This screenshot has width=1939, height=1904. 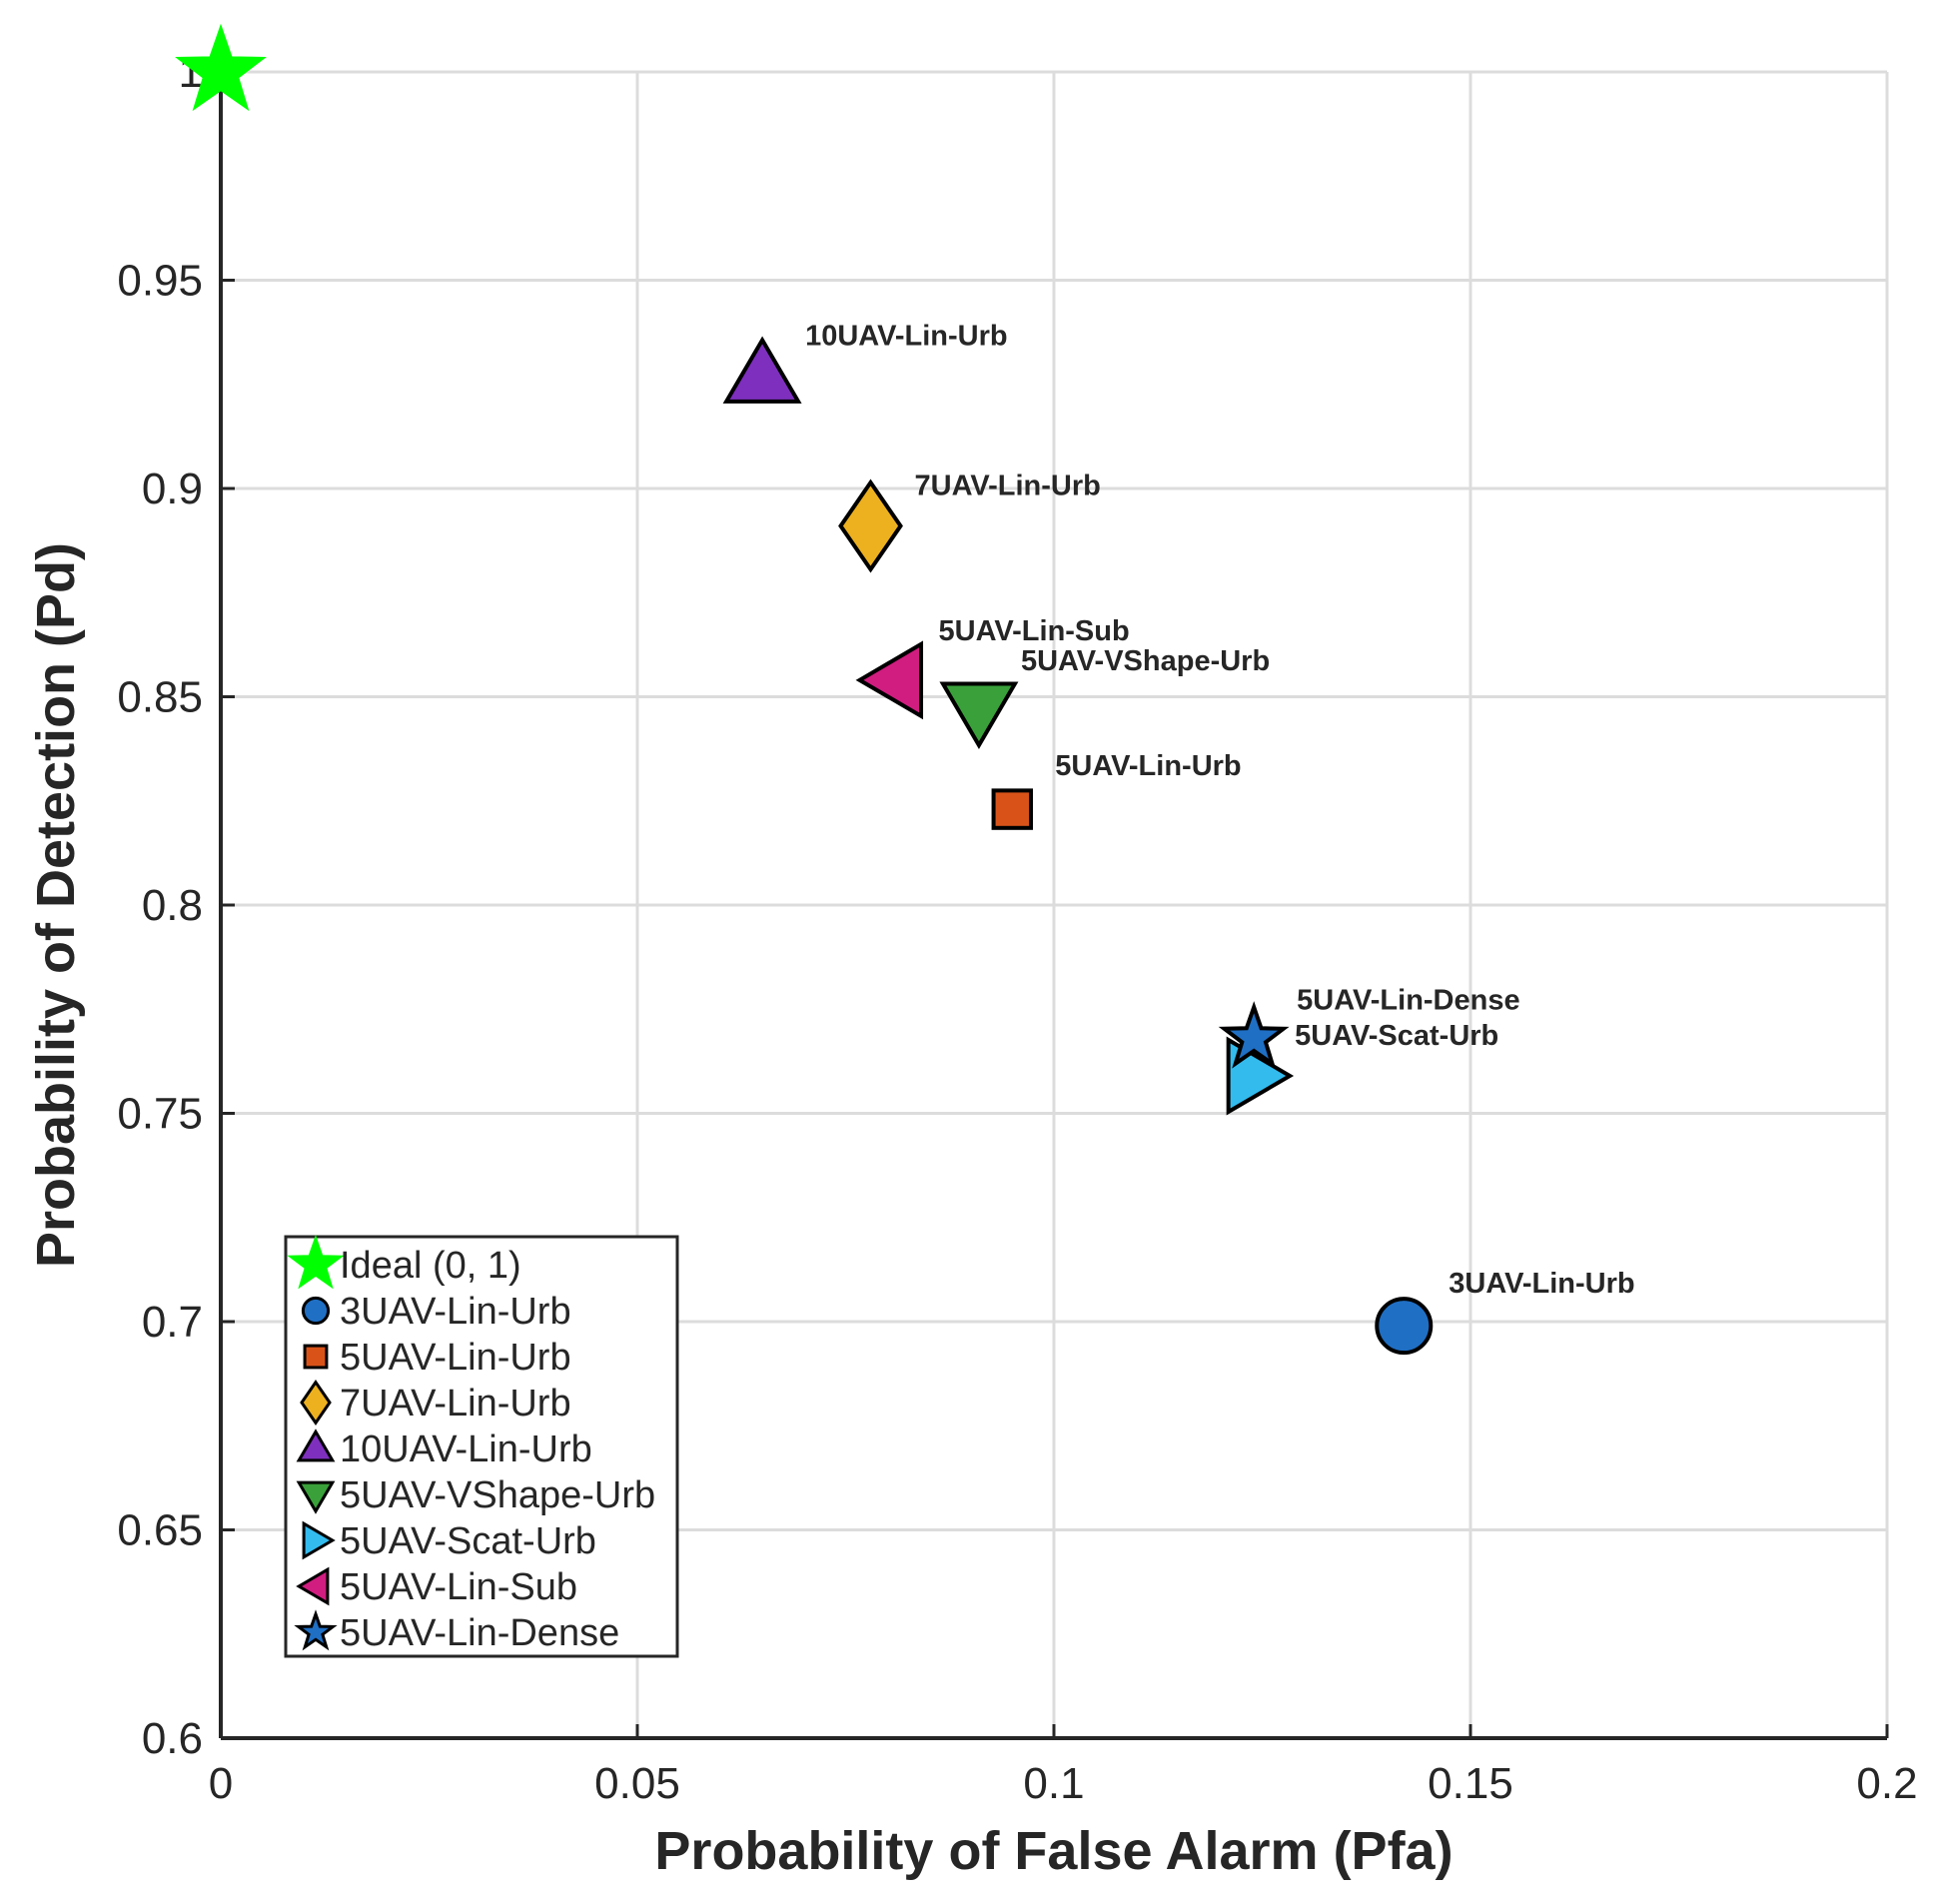 I want to click on x-tick-label: 0.1, so click(x=1054, y=1783).